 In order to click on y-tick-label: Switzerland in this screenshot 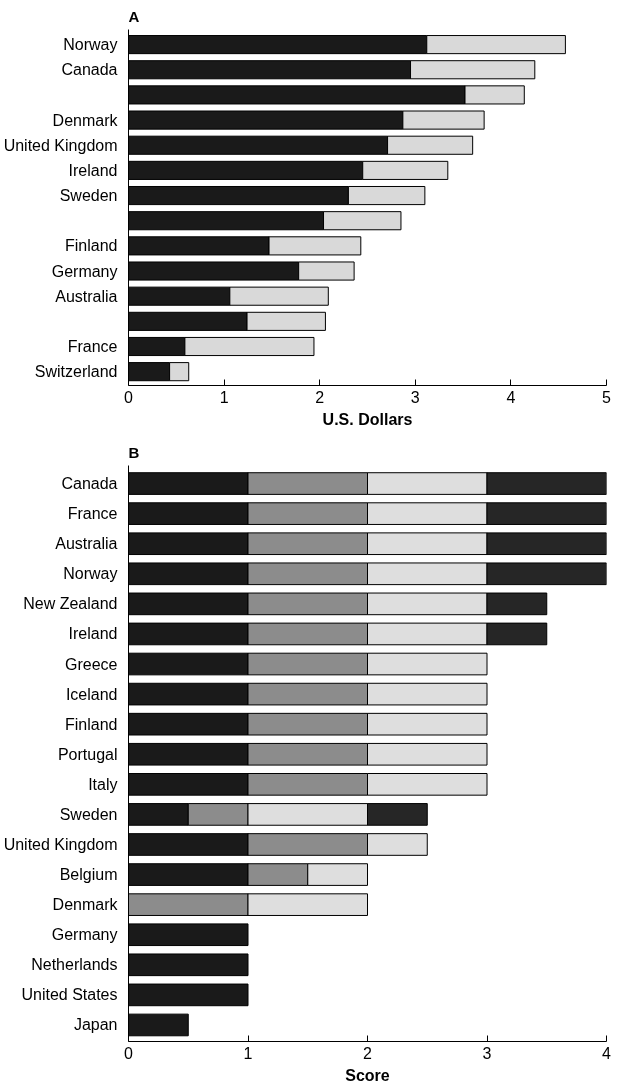, I will do `click(76, 372)`.